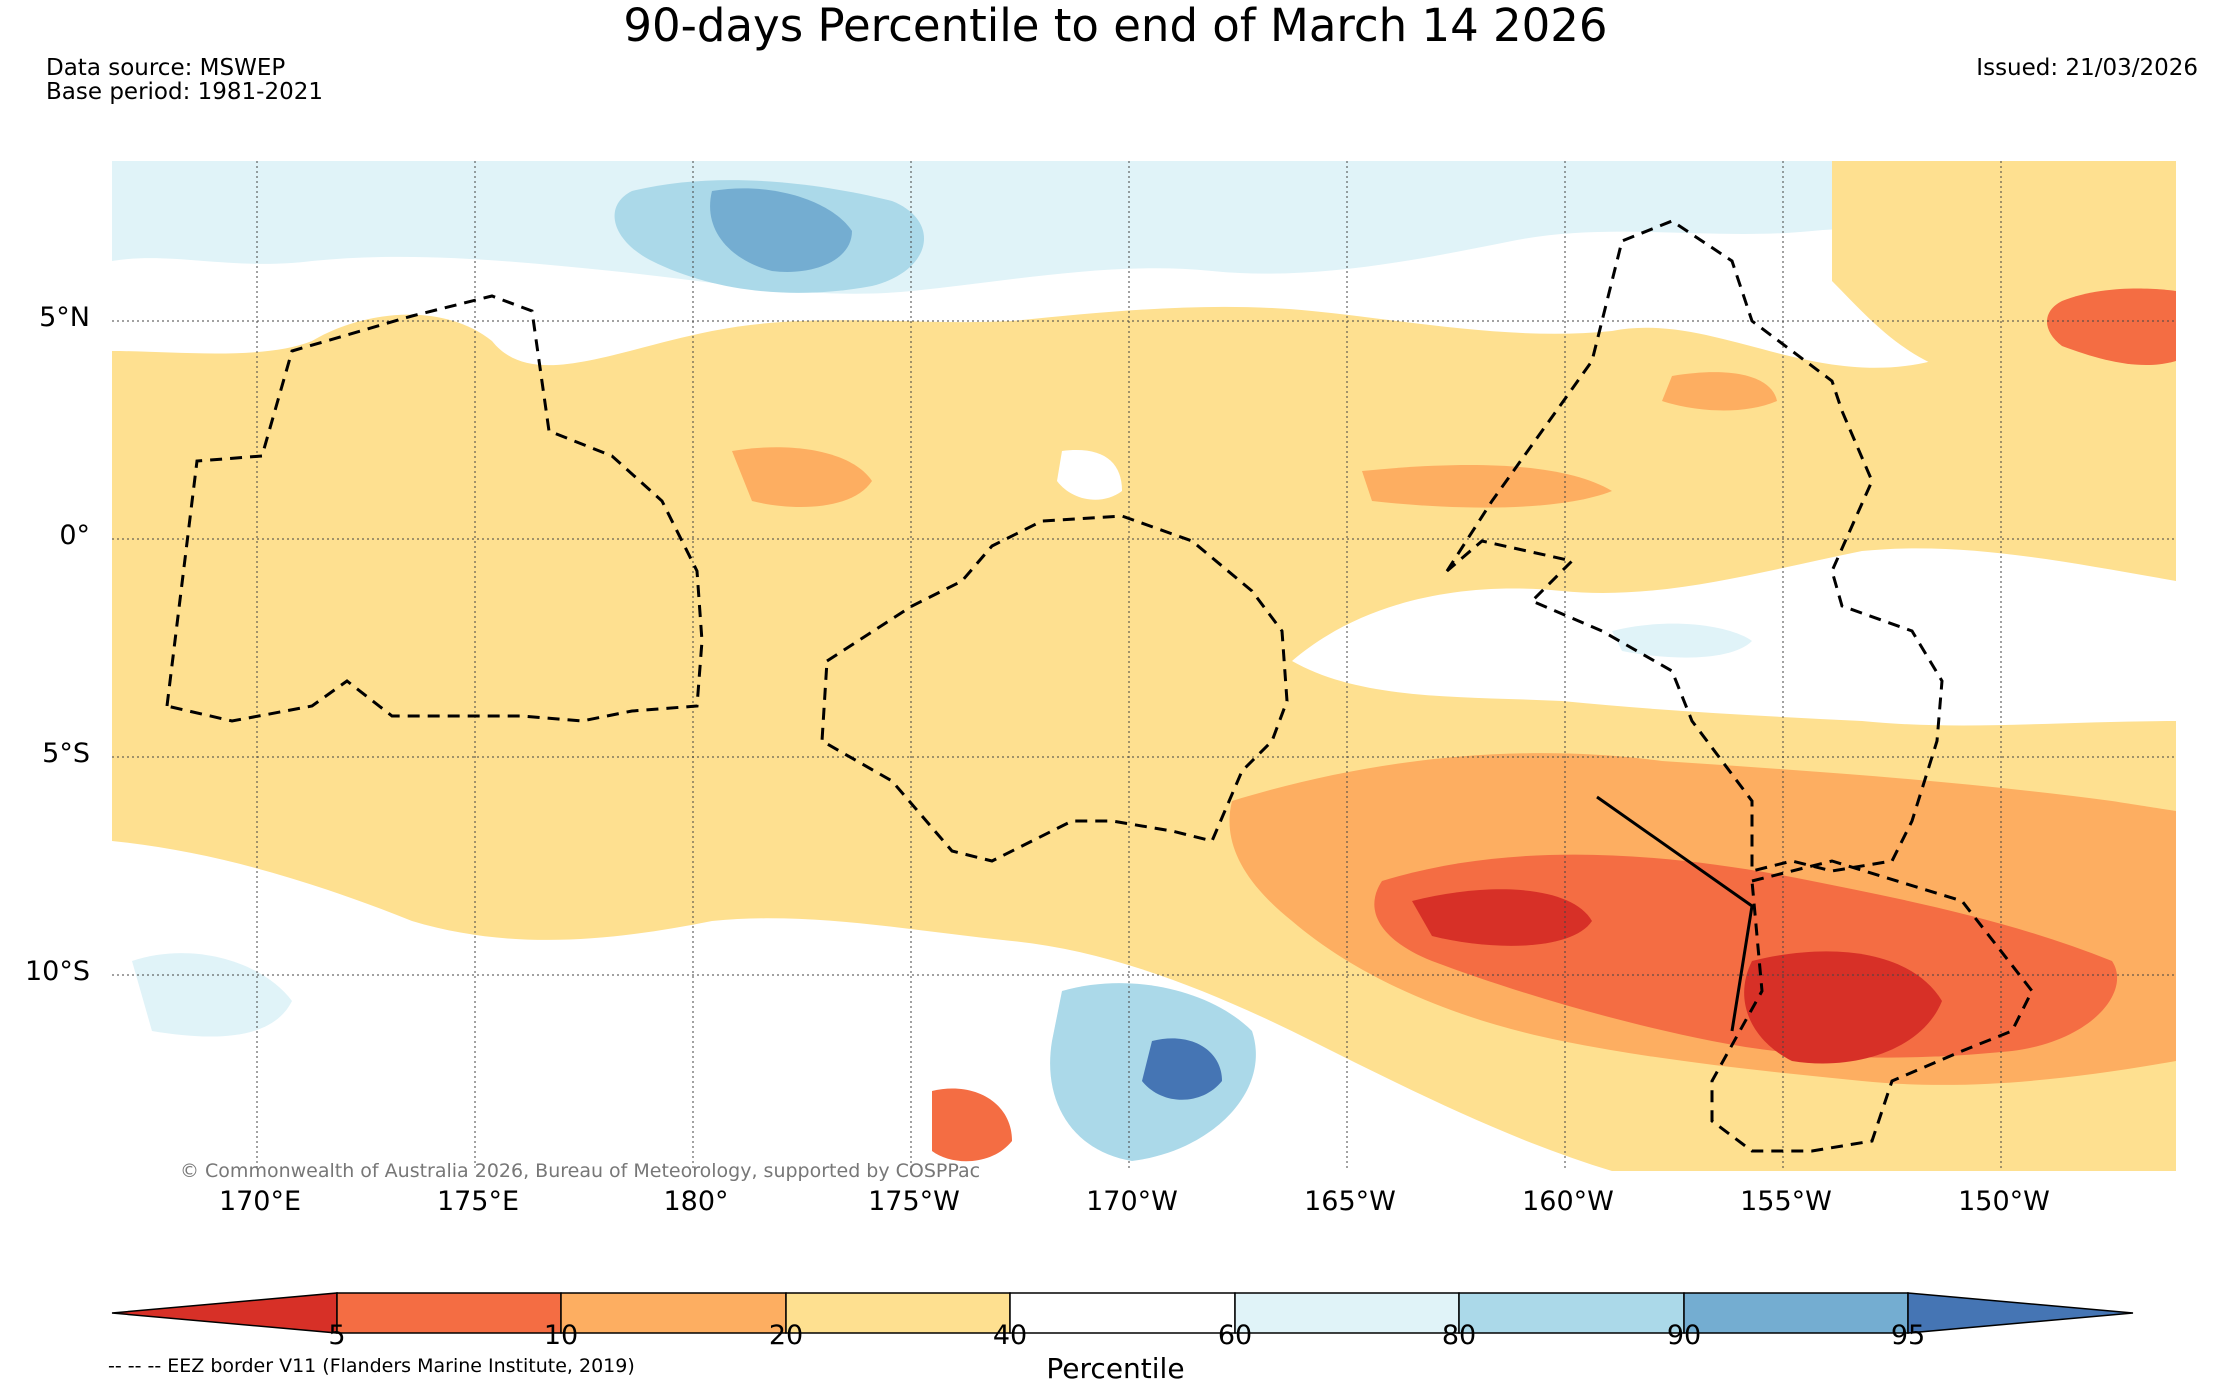 The image size is (2231, 1385). What do you see at coordinates (2004, 1201) in the screenshot?
I see `lon-label-150w: 150°W` at bounding box center [2004, 1201].